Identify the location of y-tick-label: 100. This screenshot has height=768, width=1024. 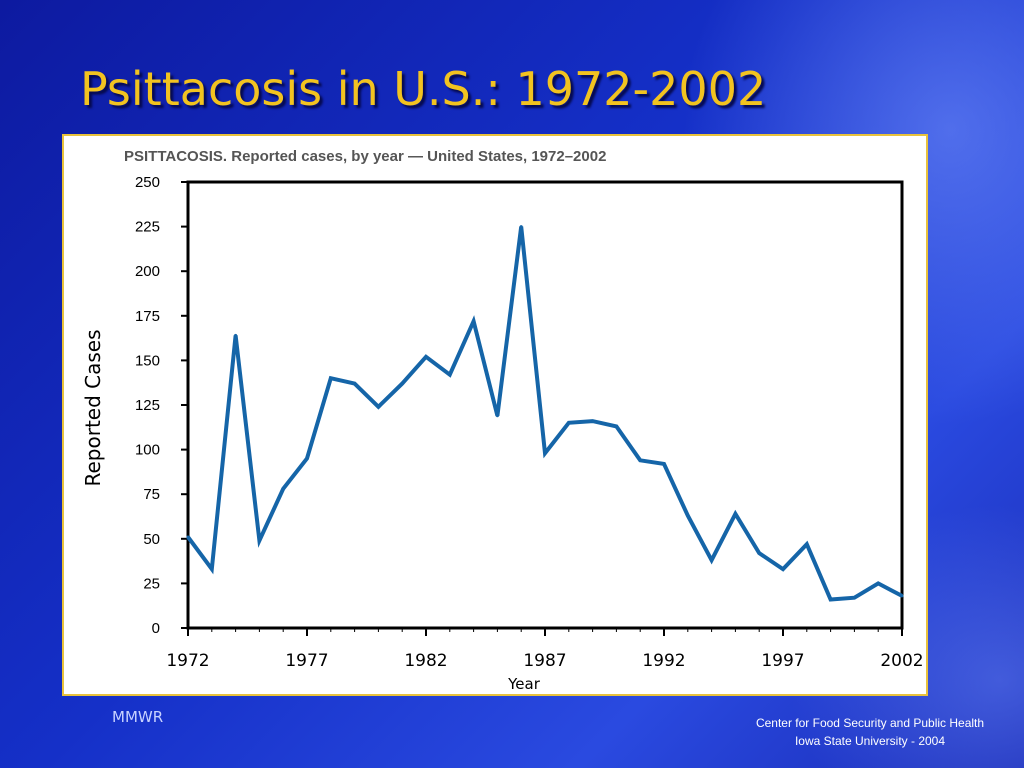
(147, 450).